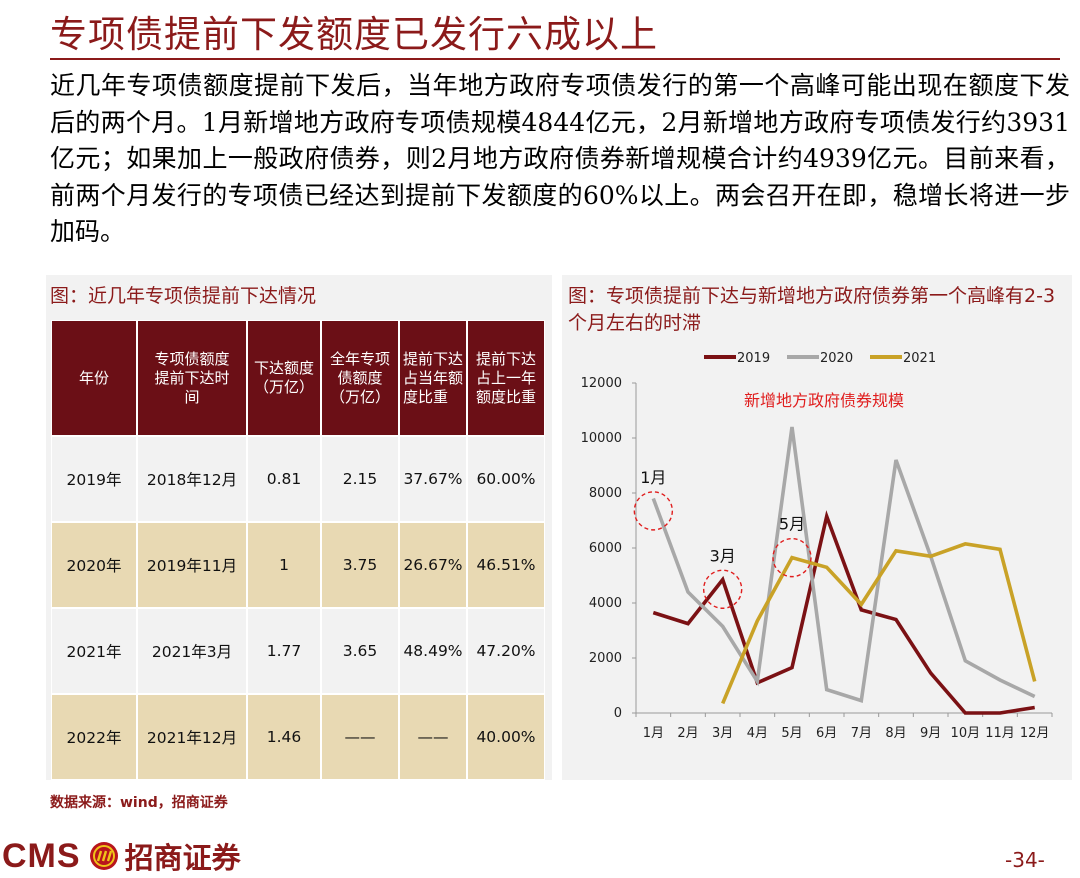  What do you see at coordinates (192, 479) in the screenshot?
I see `table-cell: 2018年12月` at bounding box center [192, 479].